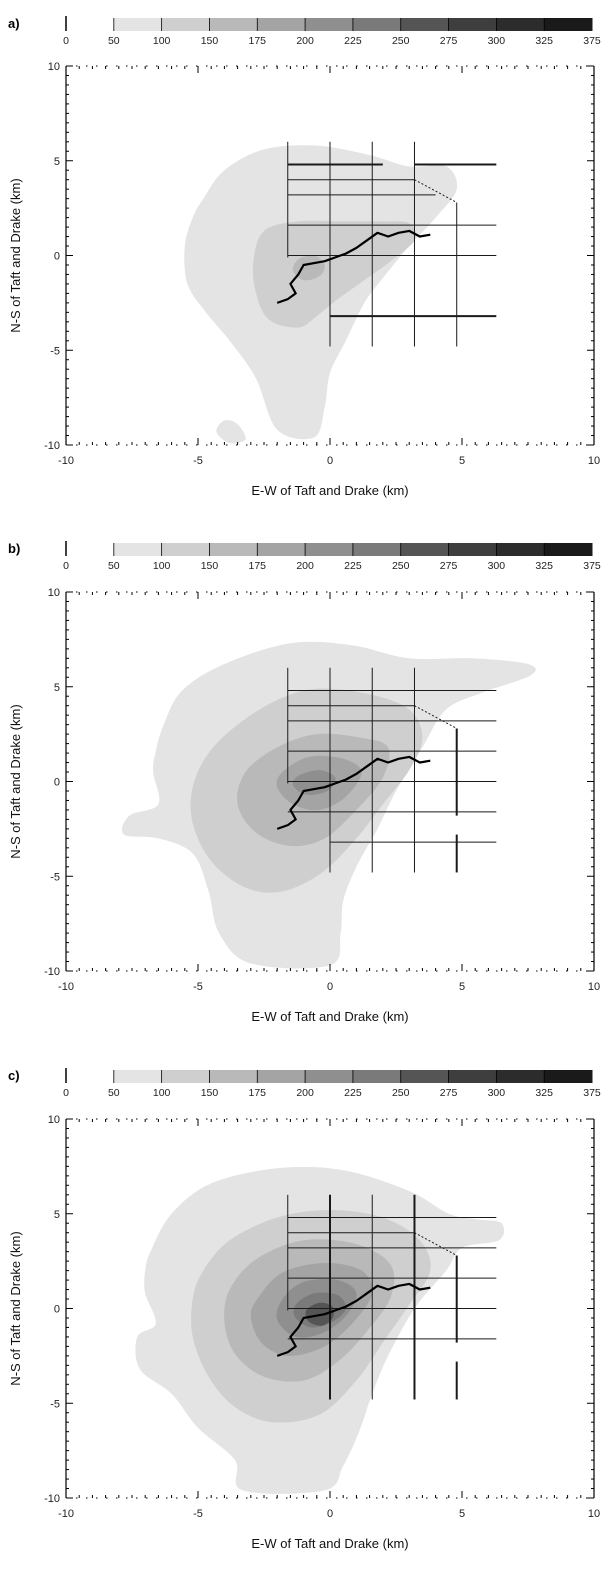 The image size is (616, 1591). What do you see at coordinates (114, 41) in the screenshot?
I see `colorbar-tick-label: 50` at bounding box center [114, 41].